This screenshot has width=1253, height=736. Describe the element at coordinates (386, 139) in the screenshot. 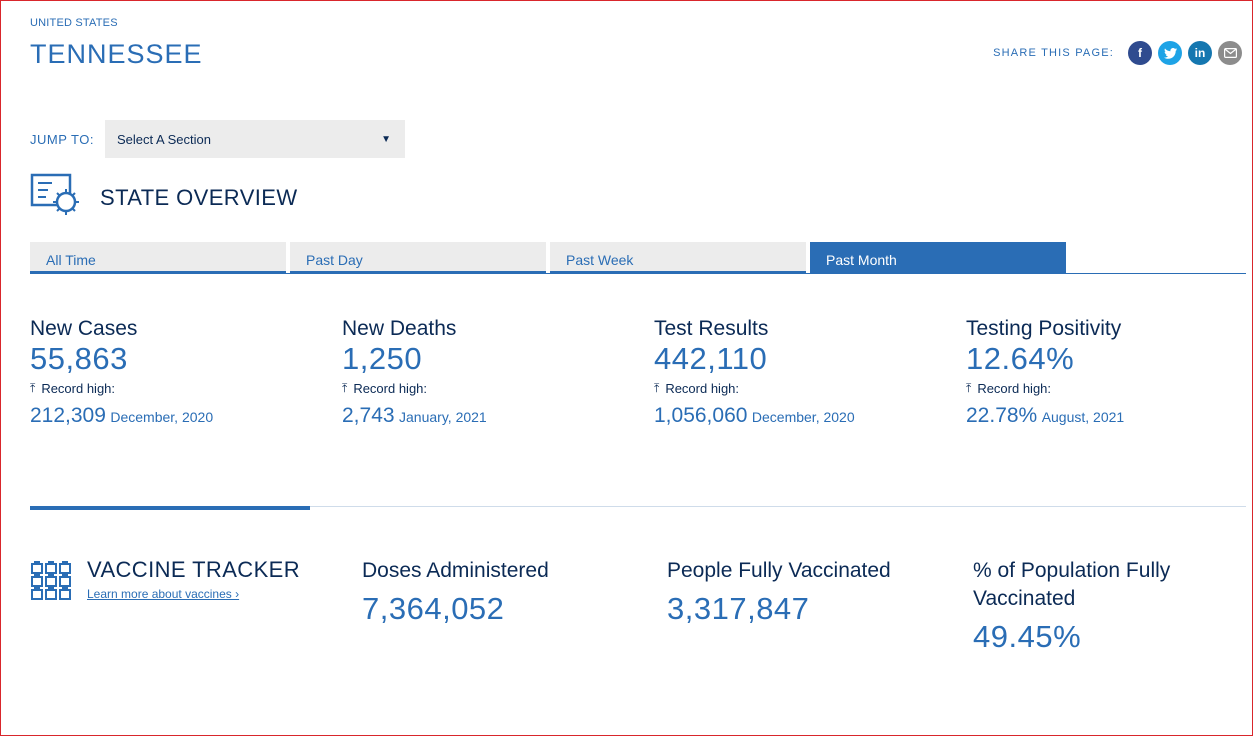

I see `dropdown-arrow-icon: ▼` at that location.